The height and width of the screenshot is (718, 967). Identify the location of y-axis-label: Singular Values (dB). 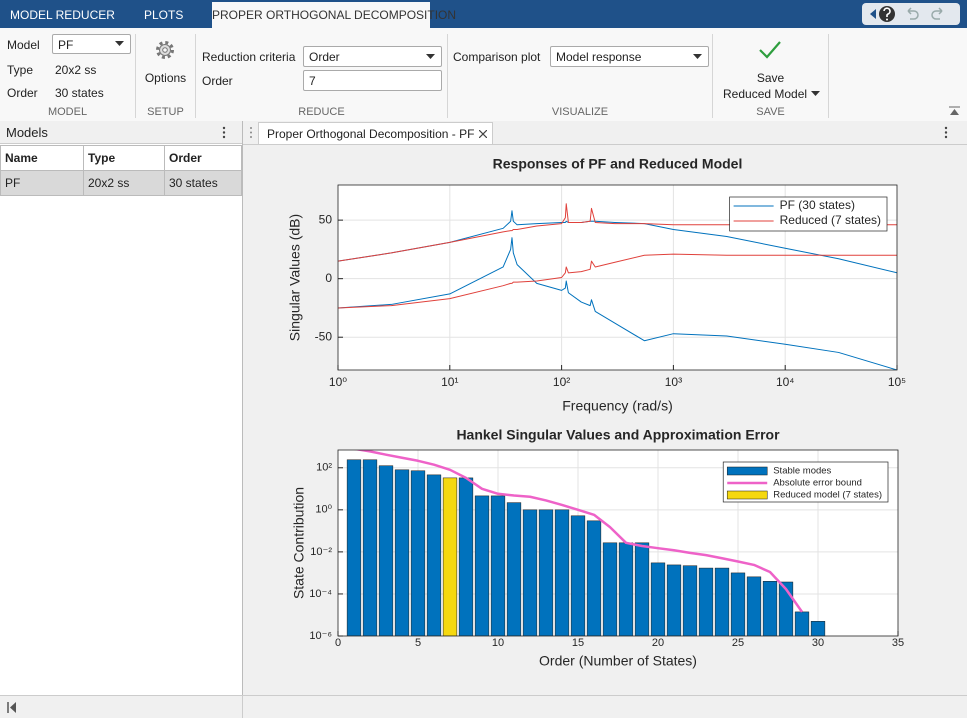
(295, 277).